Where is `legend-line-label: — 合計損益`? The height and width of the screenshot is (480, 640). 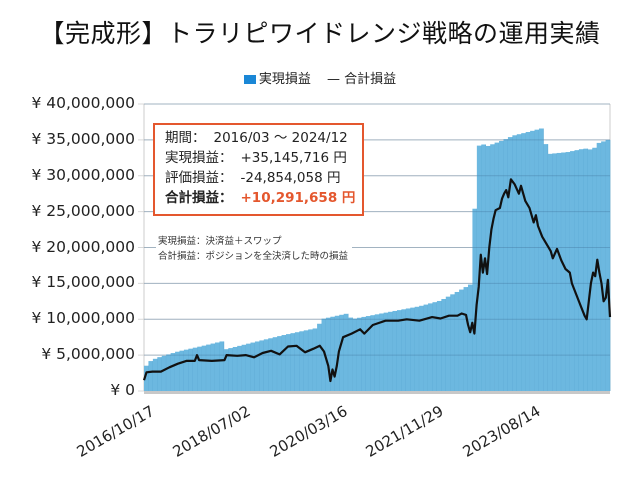
legend-line-label: — 合計損益 is located at coordinates (362, 79).